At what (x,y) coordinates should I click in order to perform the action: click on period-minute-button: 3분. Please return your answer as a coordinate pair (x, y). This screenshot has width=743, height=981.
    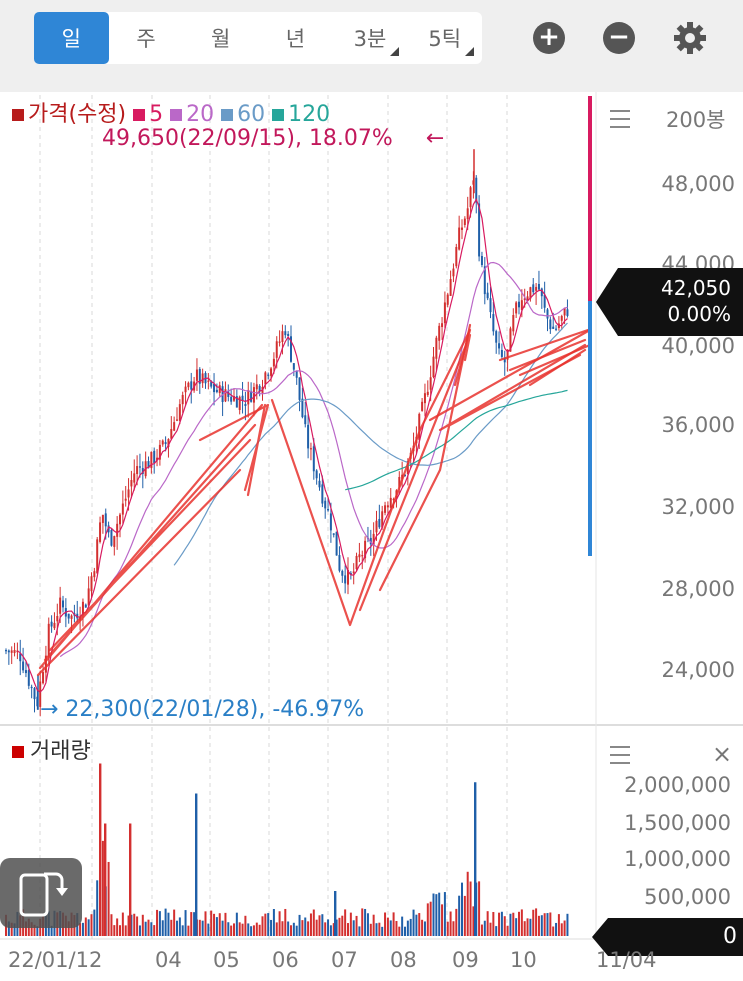
    Looking at the image, I should click on (370, 38).